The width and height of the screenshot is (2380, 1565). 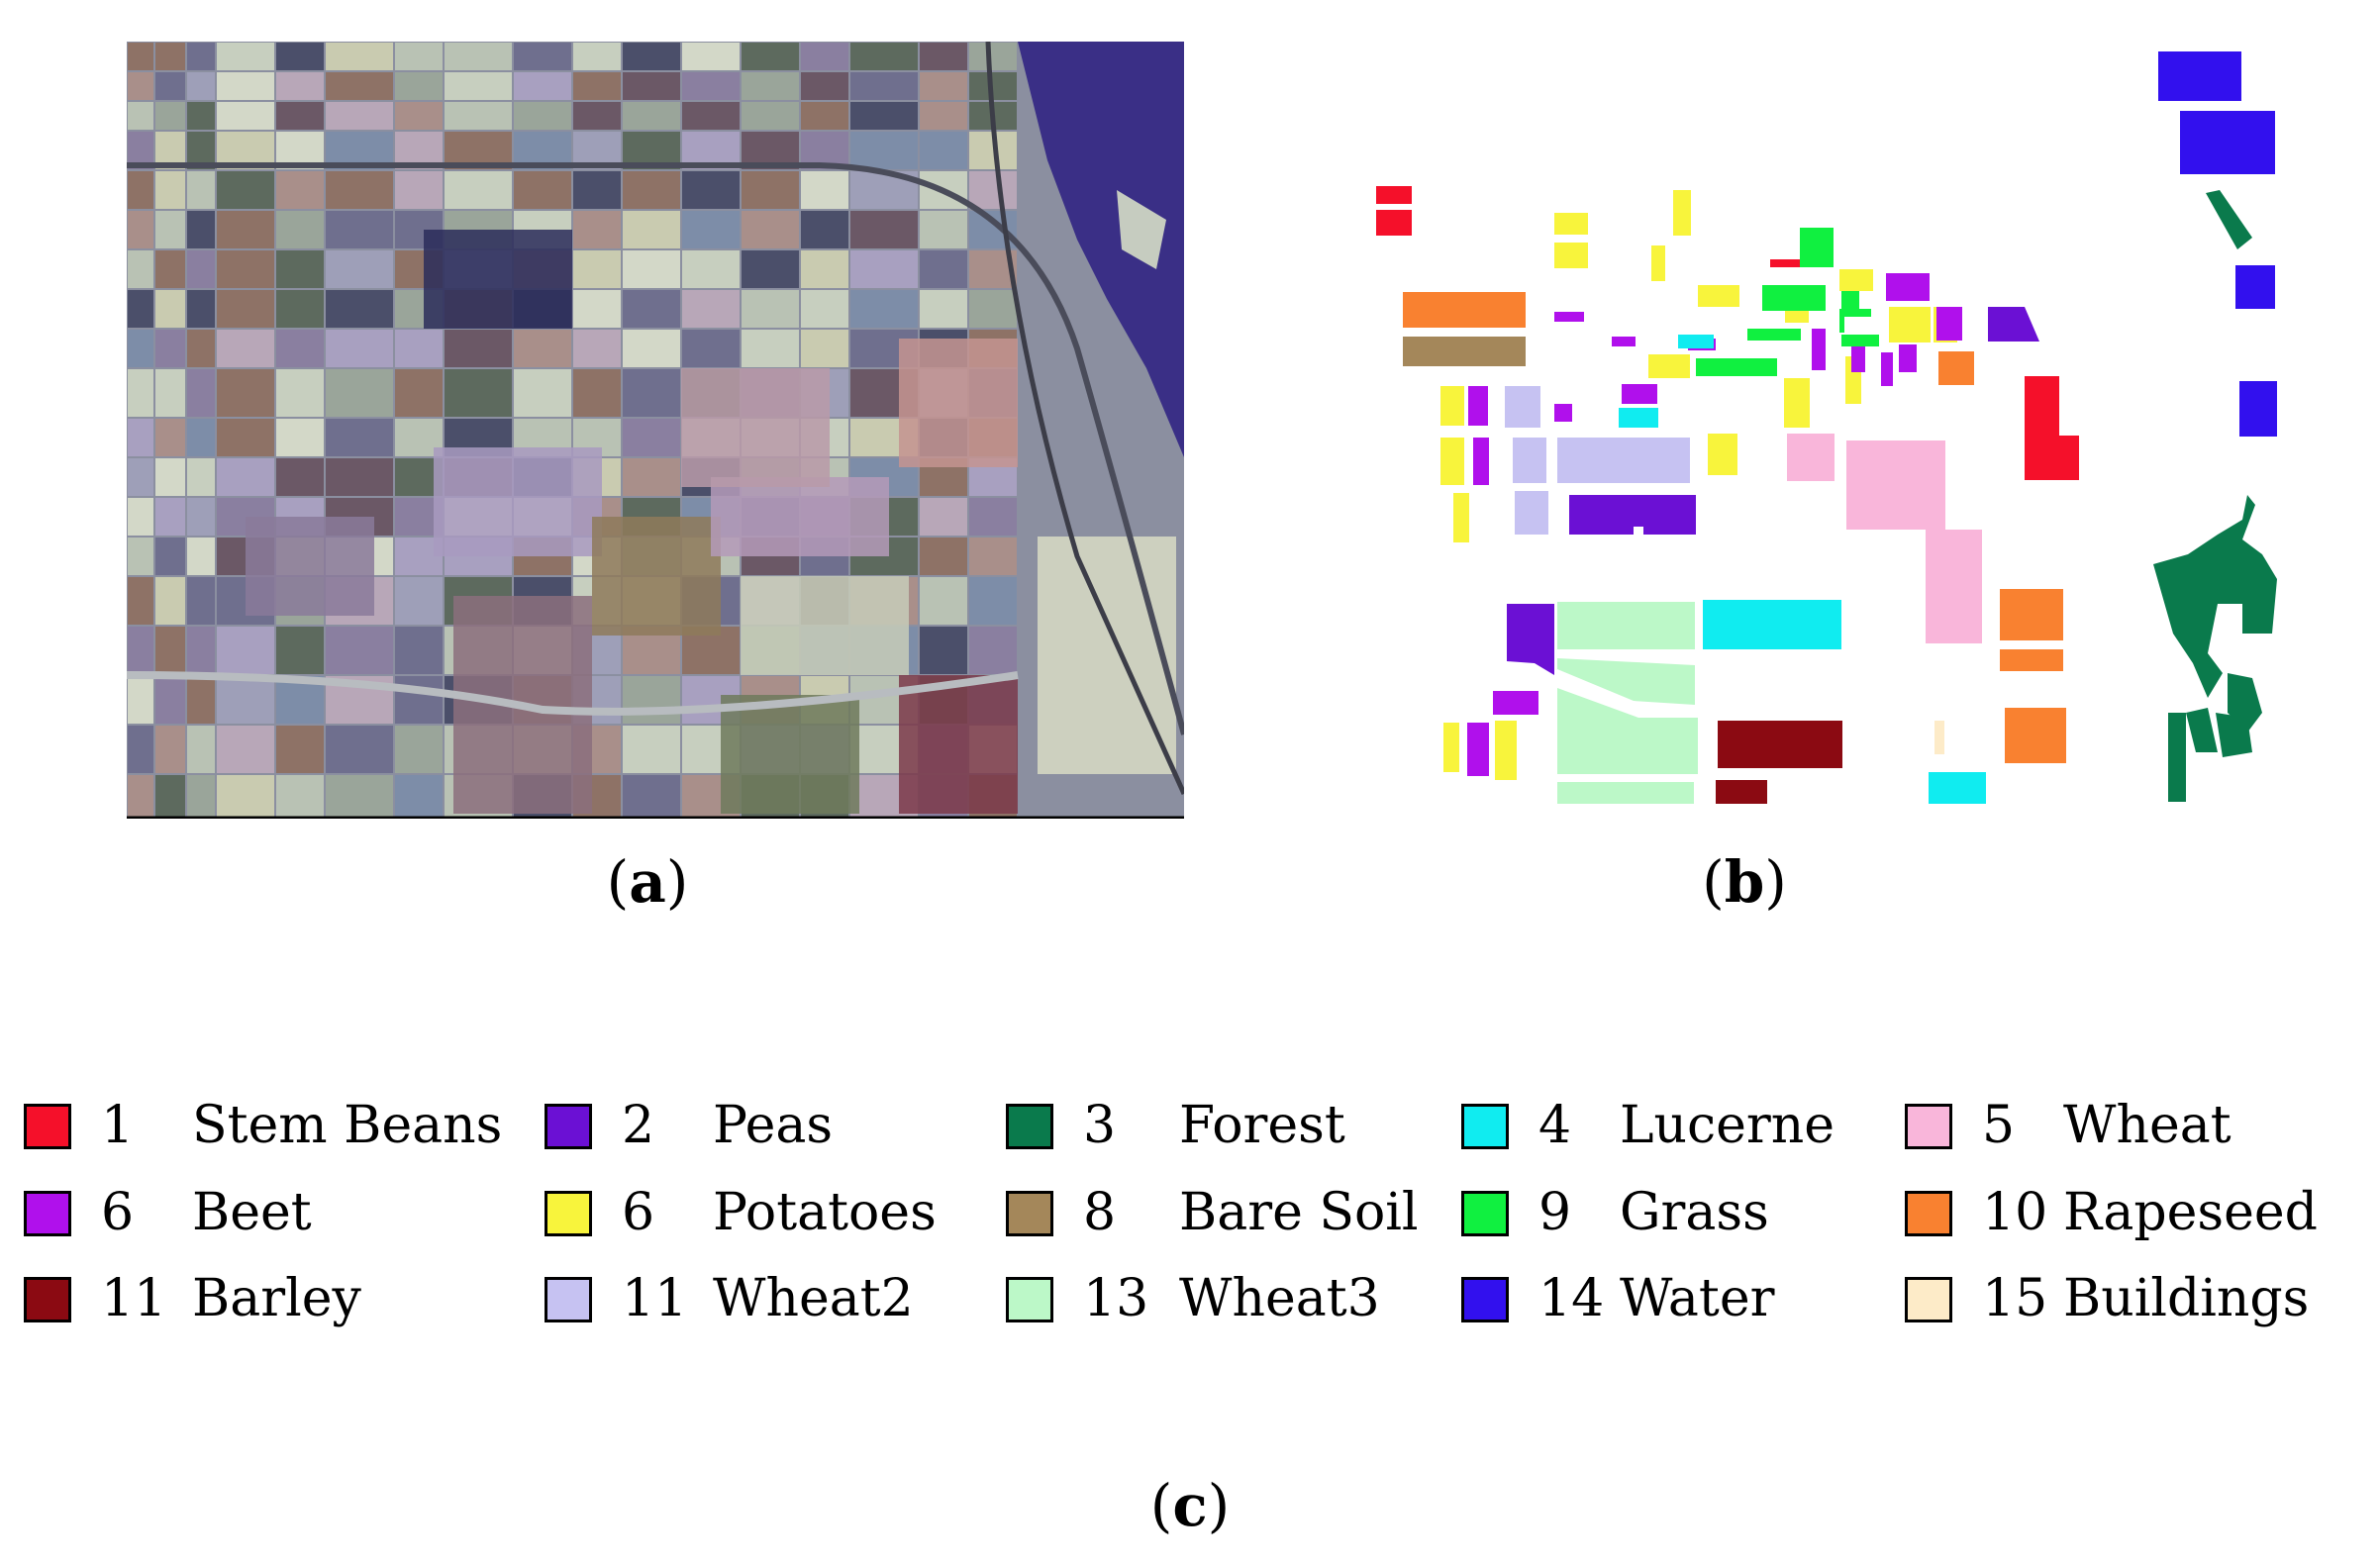 What do you see at coordinates (1279, 1298) in the screenshot?
I see `legend-class-name: Wheat3` at bounding box center [1279, 1298].